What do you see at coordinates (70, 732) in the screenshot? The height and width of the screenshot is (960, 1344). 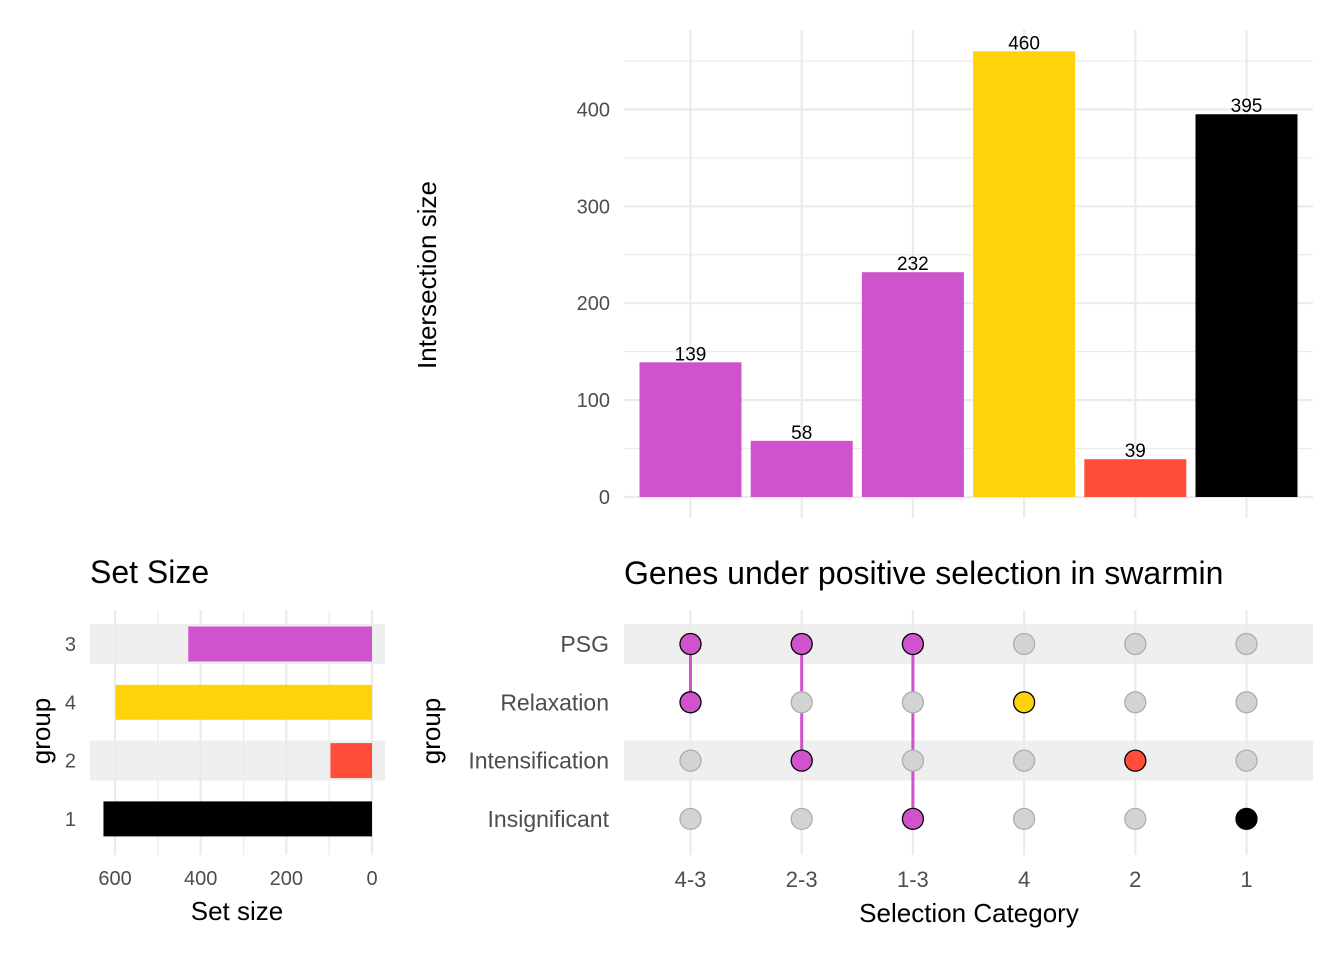 I see `set-size-y-ticks: 3 4 2 1` at bounding box center [70, 732].